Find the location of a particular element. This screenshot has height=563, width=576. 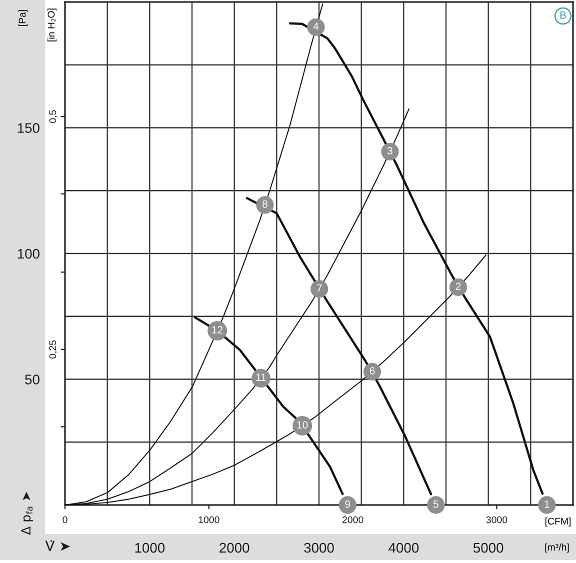

annotation: 12 is located at coordinates (217, 330).